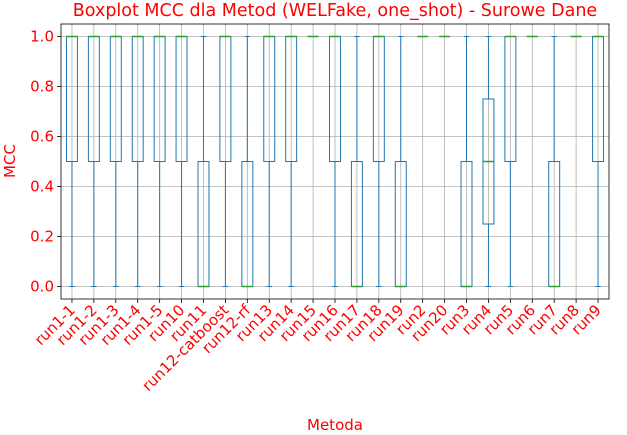  I want to click on x-axis-label: Metoda, so click(335, 425).